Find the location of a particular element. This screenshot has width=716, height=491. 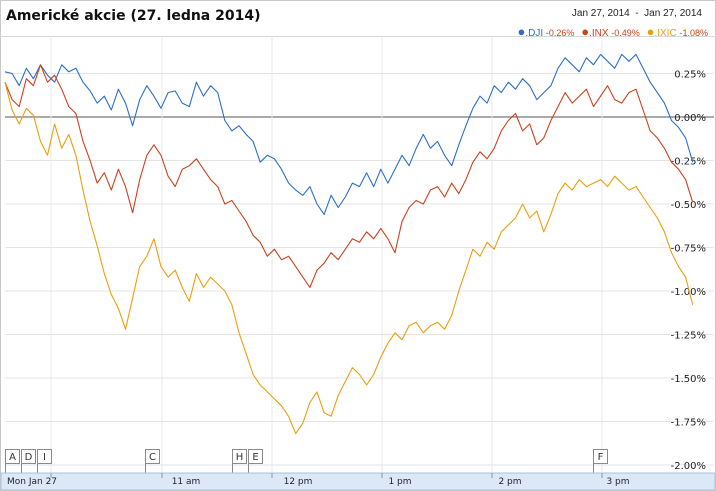

news-flag-i is located at coordinates (44, 456).